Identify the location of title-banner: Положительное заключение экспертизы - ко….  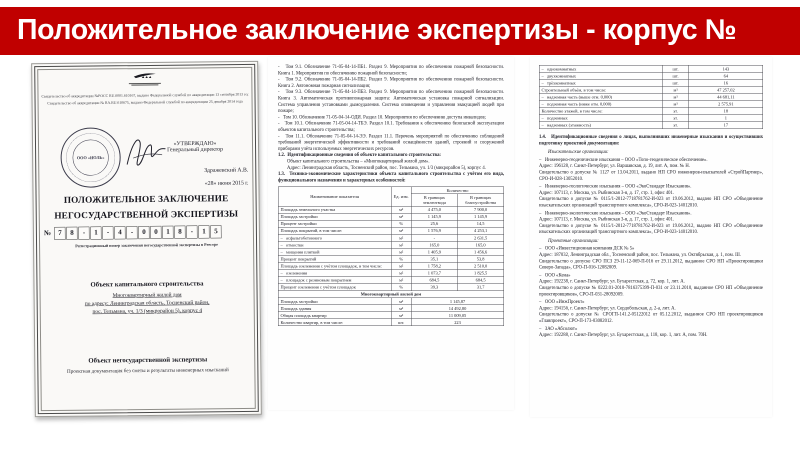
(400, 31).